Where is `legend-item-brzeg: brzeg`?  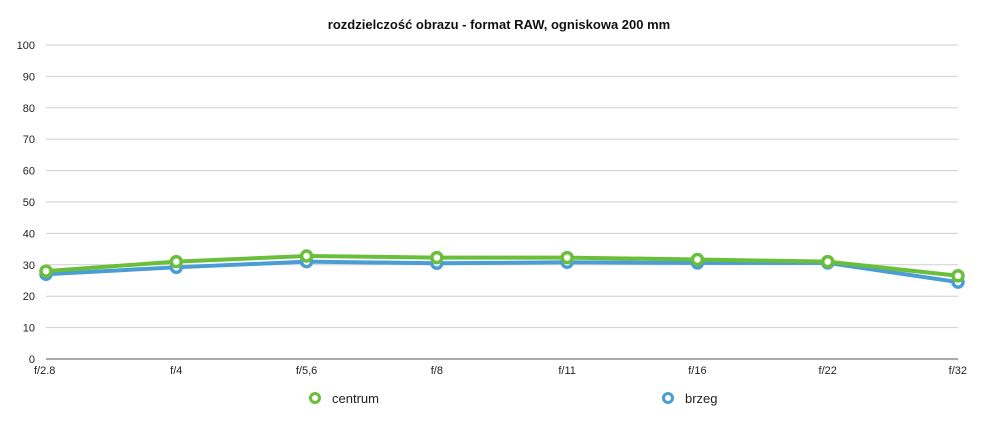
legend-item-brzeg: brzeg is located at coordinates (690, 398).